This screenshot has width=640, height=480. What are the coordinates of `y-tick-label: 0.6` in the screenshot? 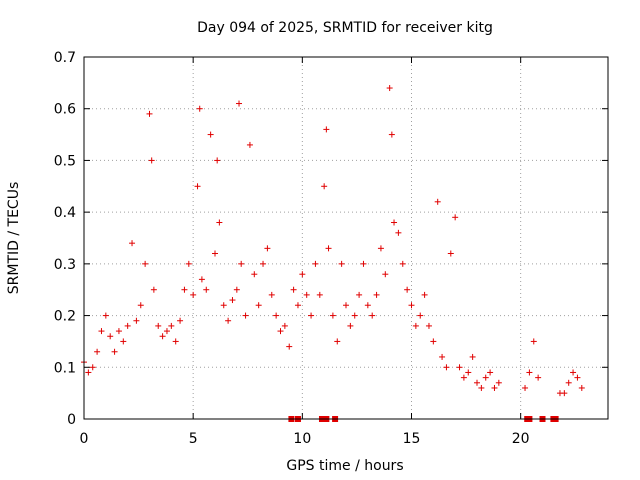 It's located at (65, 110).